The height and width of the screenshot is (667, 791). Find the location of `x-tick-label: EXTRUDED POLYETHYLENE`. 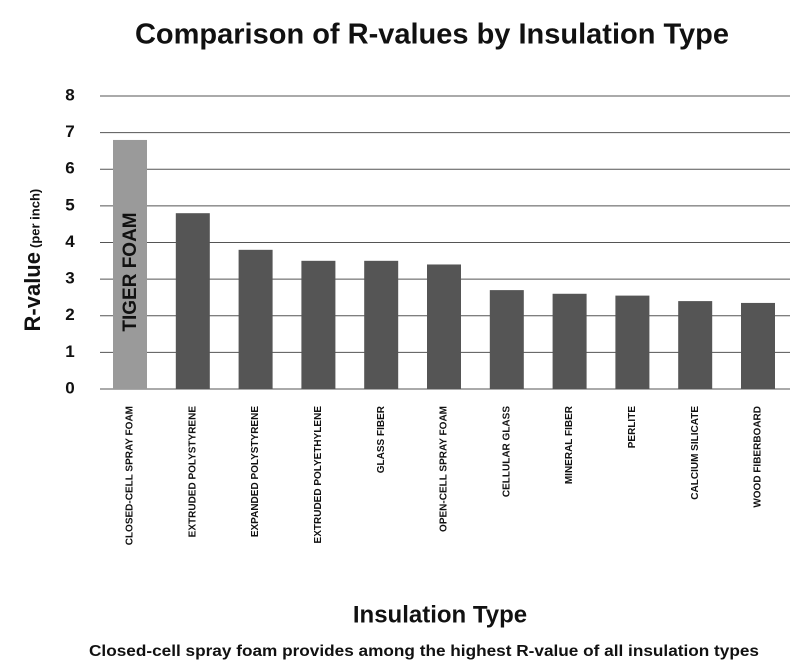

x-tick-label: EXTRUDED POLYETHYLENE is located at coordinates (318, 475).